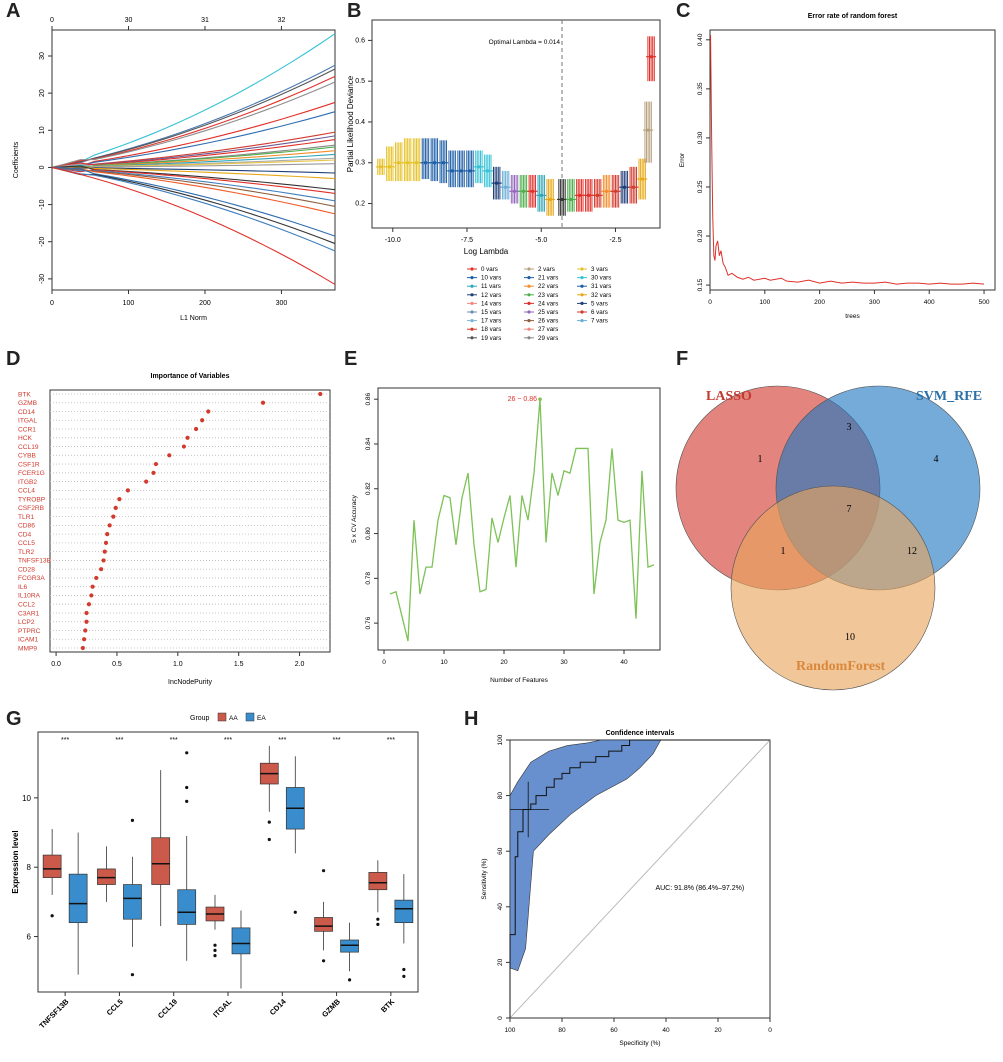  I want to click on variable-label: TNFSF13B, so click(35, 561).